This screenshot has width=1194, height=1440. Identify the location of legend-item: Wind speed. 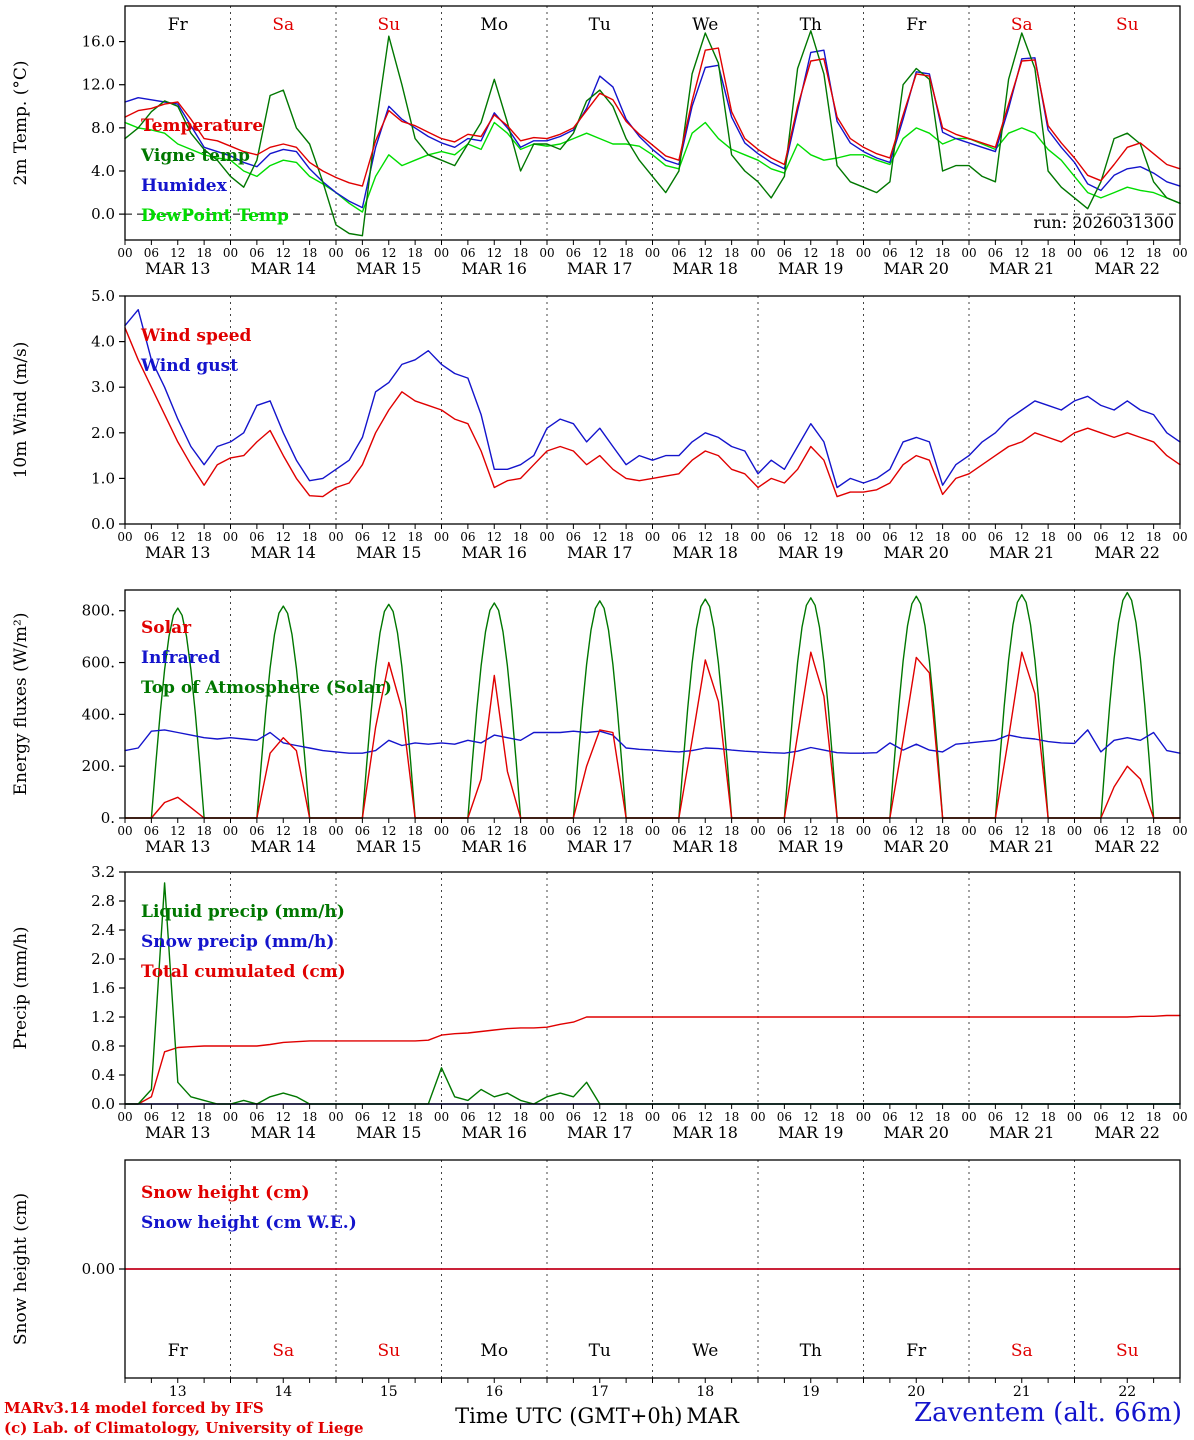
(196, 336).